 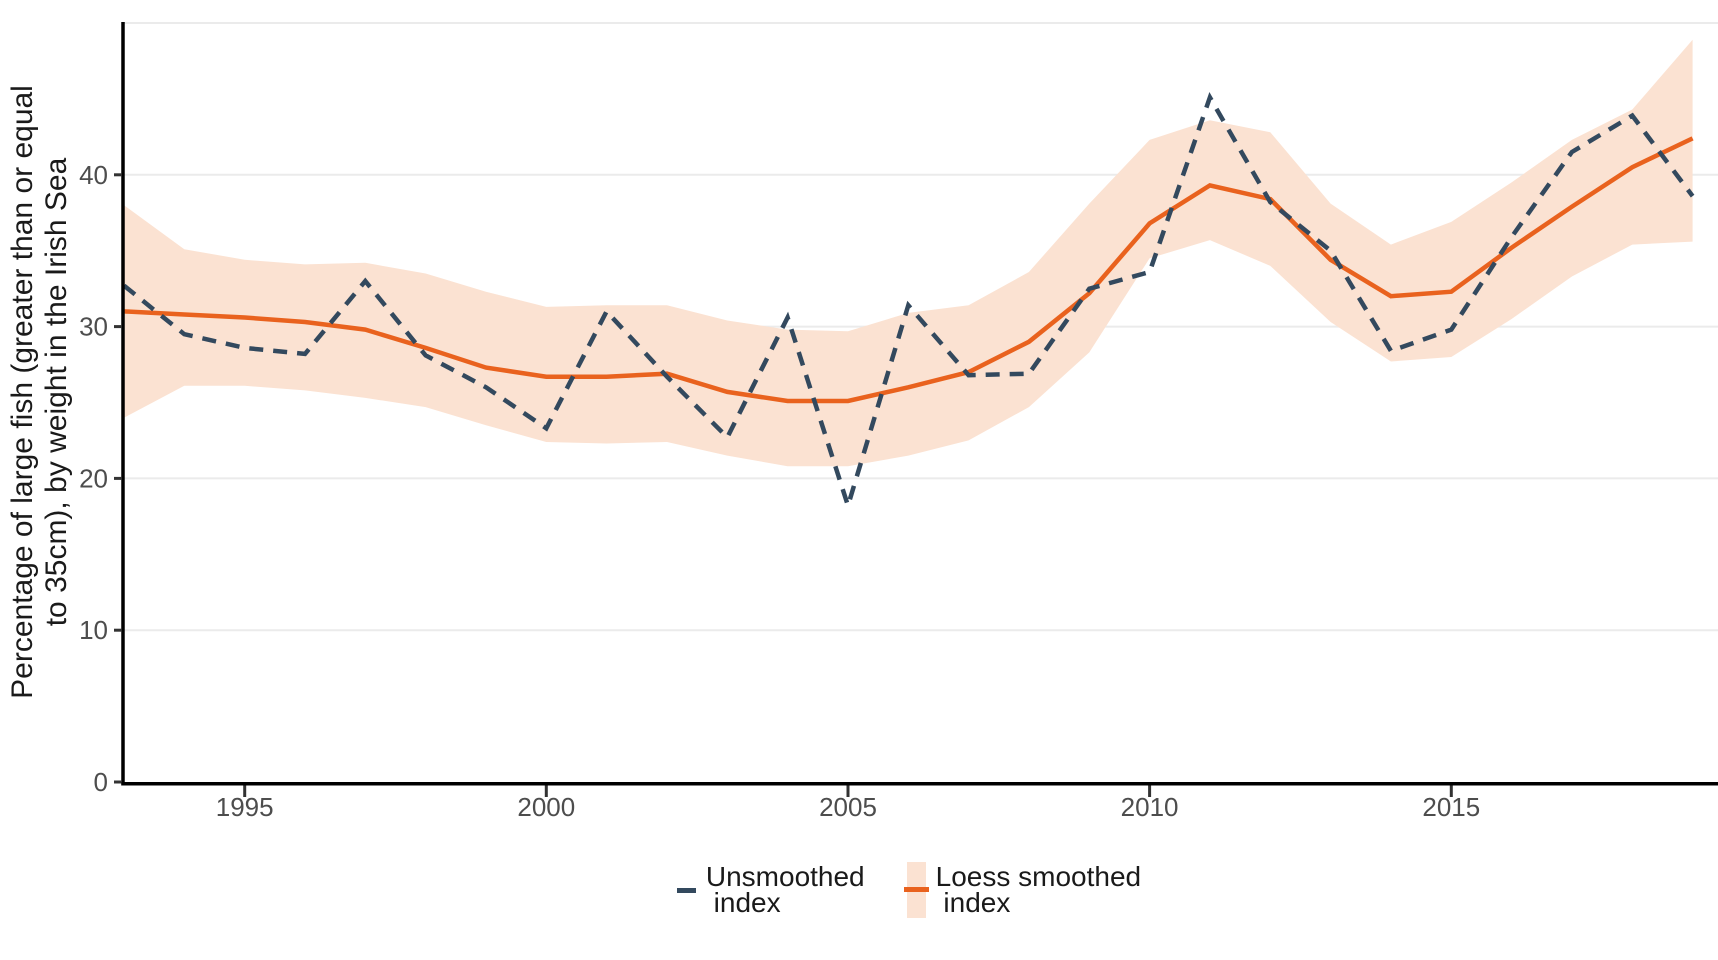 What do you see at coordinates (245, 807) in the screenshot?
I see `x-tick-label: 1995` at bounding box center [245, 807].